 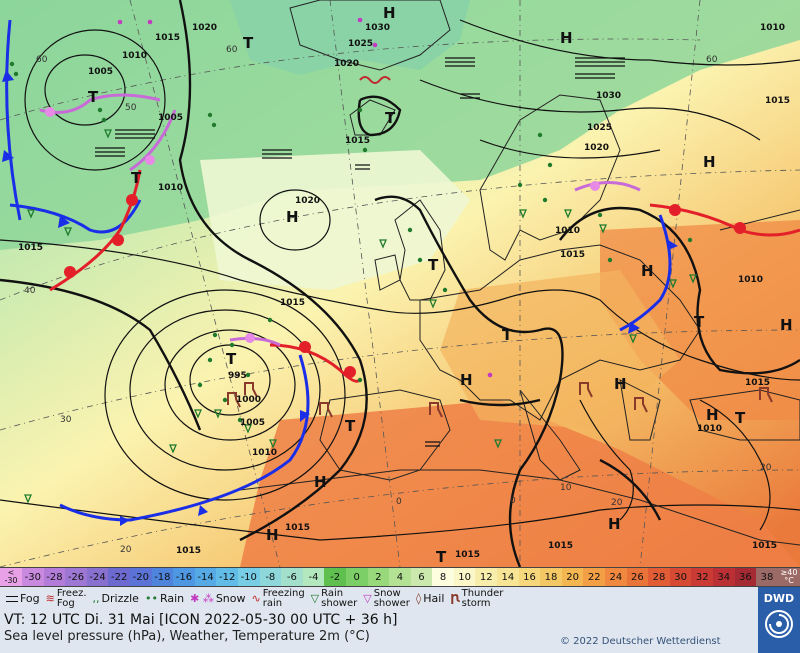 What do you see at coordinates (779, 624) in the screenshot?
I see `dwd-logo-icon` at bounding box center [779, 624].